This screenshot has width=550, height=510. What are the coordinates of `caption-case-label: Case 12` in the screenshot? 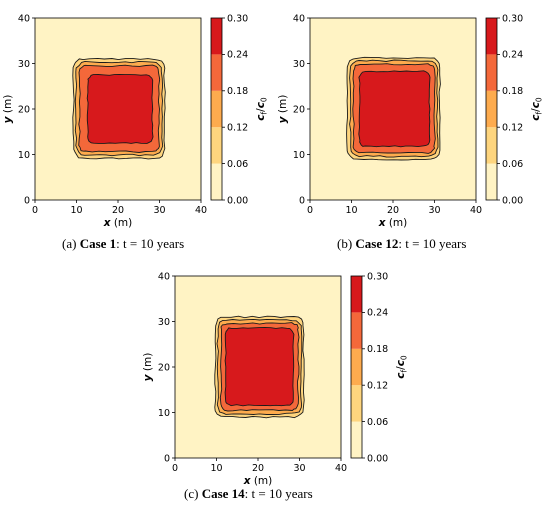 It's located at (377, 243).